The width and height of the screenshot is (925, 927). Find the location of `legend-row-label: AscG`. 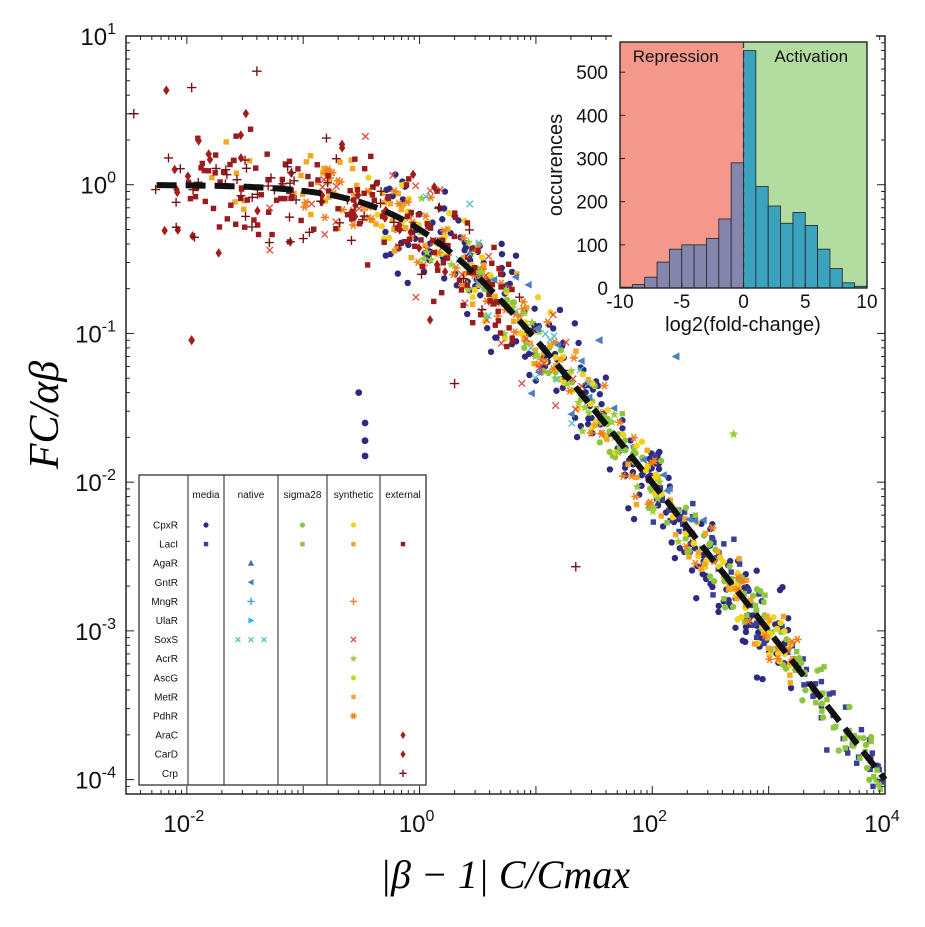

legend-row-label: AscG is located at coordinates (166, 678).